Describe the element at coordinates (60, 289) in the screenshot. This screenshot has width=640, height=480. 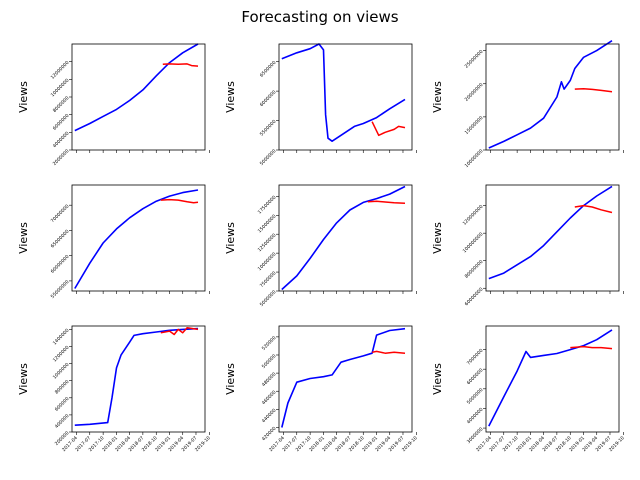
I see `y-tick-label: 55000000` at that location.